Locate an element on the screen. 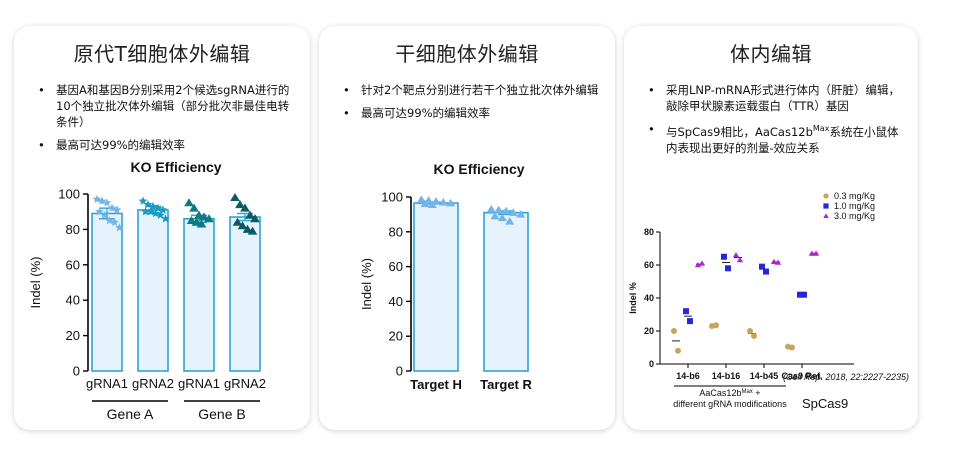  x-tick-label: 14-b6 is located at coordinates (688, 376).